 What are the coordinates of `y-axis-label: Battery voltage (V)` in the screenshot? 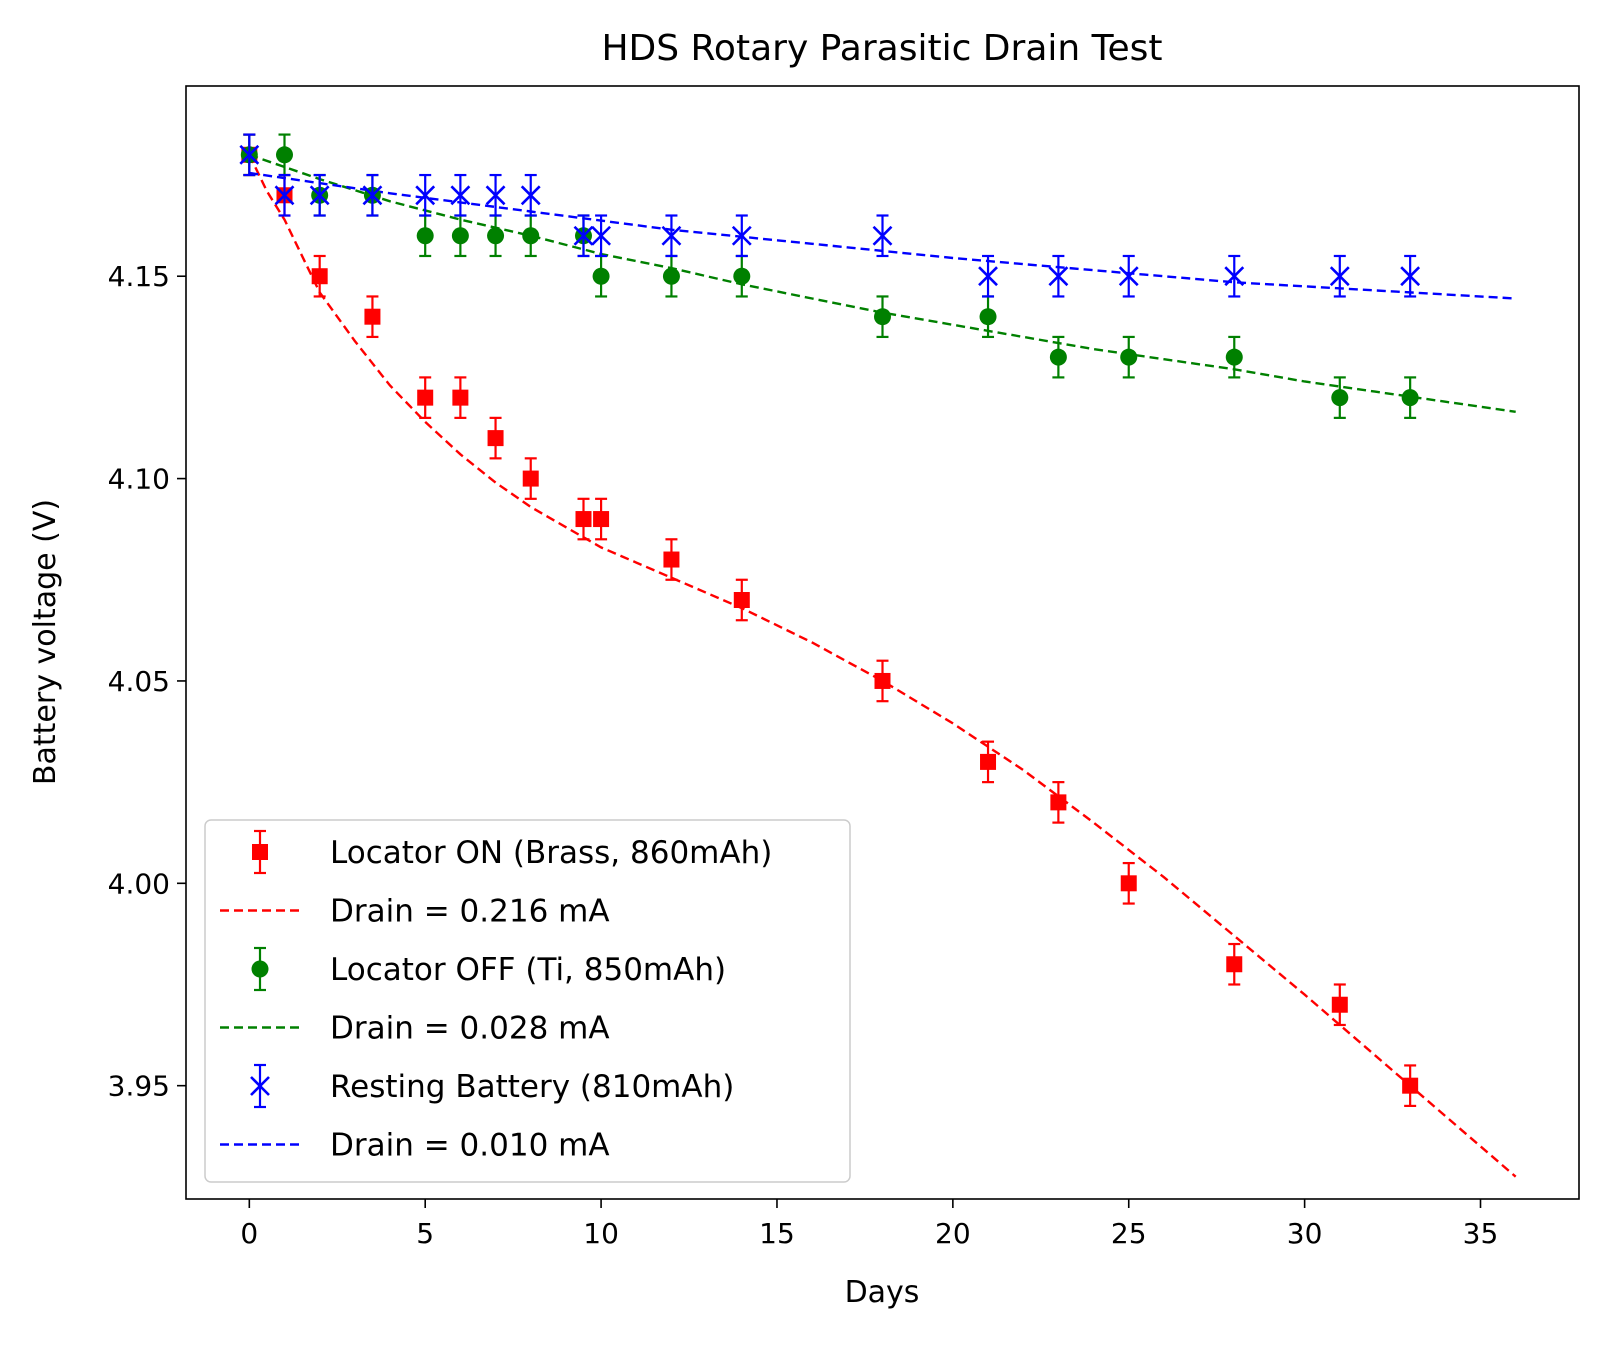 It's located at (45, 642).